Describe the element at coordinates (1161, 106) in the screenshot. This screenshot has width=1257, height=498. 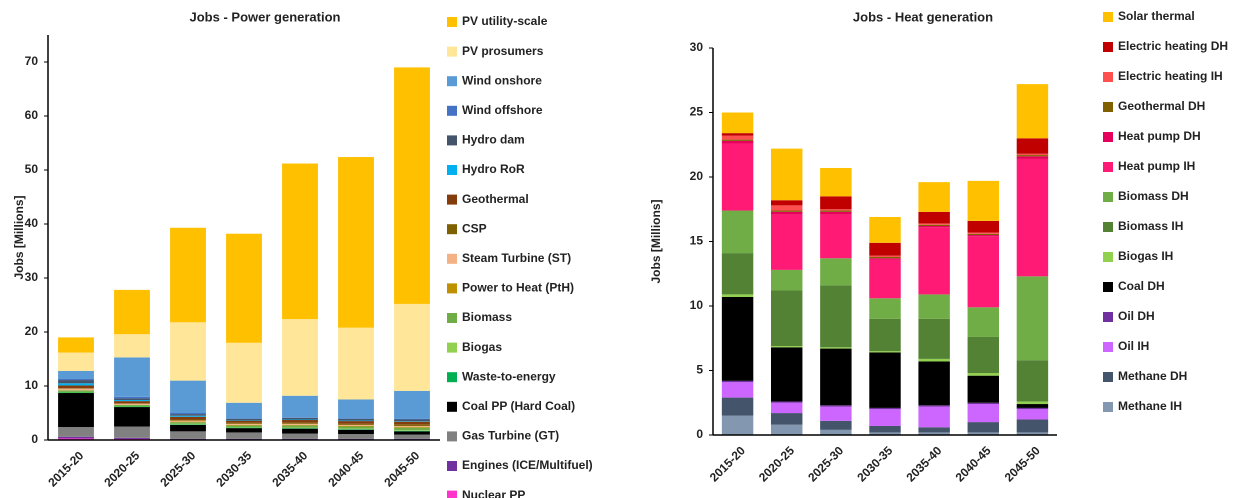
I see `legend-label: Geothermal DH` at that location.